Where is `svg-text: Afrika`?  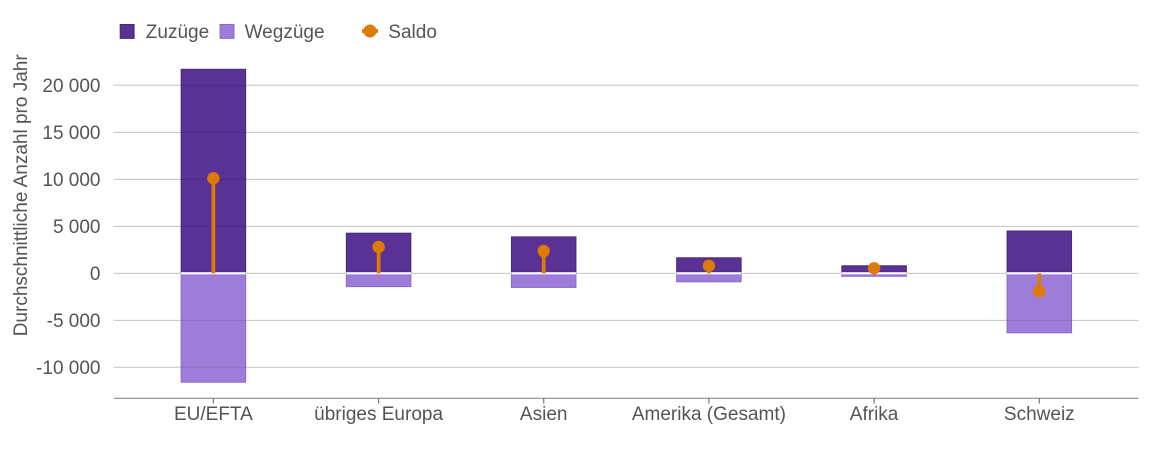
svg-text: Afrika is located at coordinates (874, 414).